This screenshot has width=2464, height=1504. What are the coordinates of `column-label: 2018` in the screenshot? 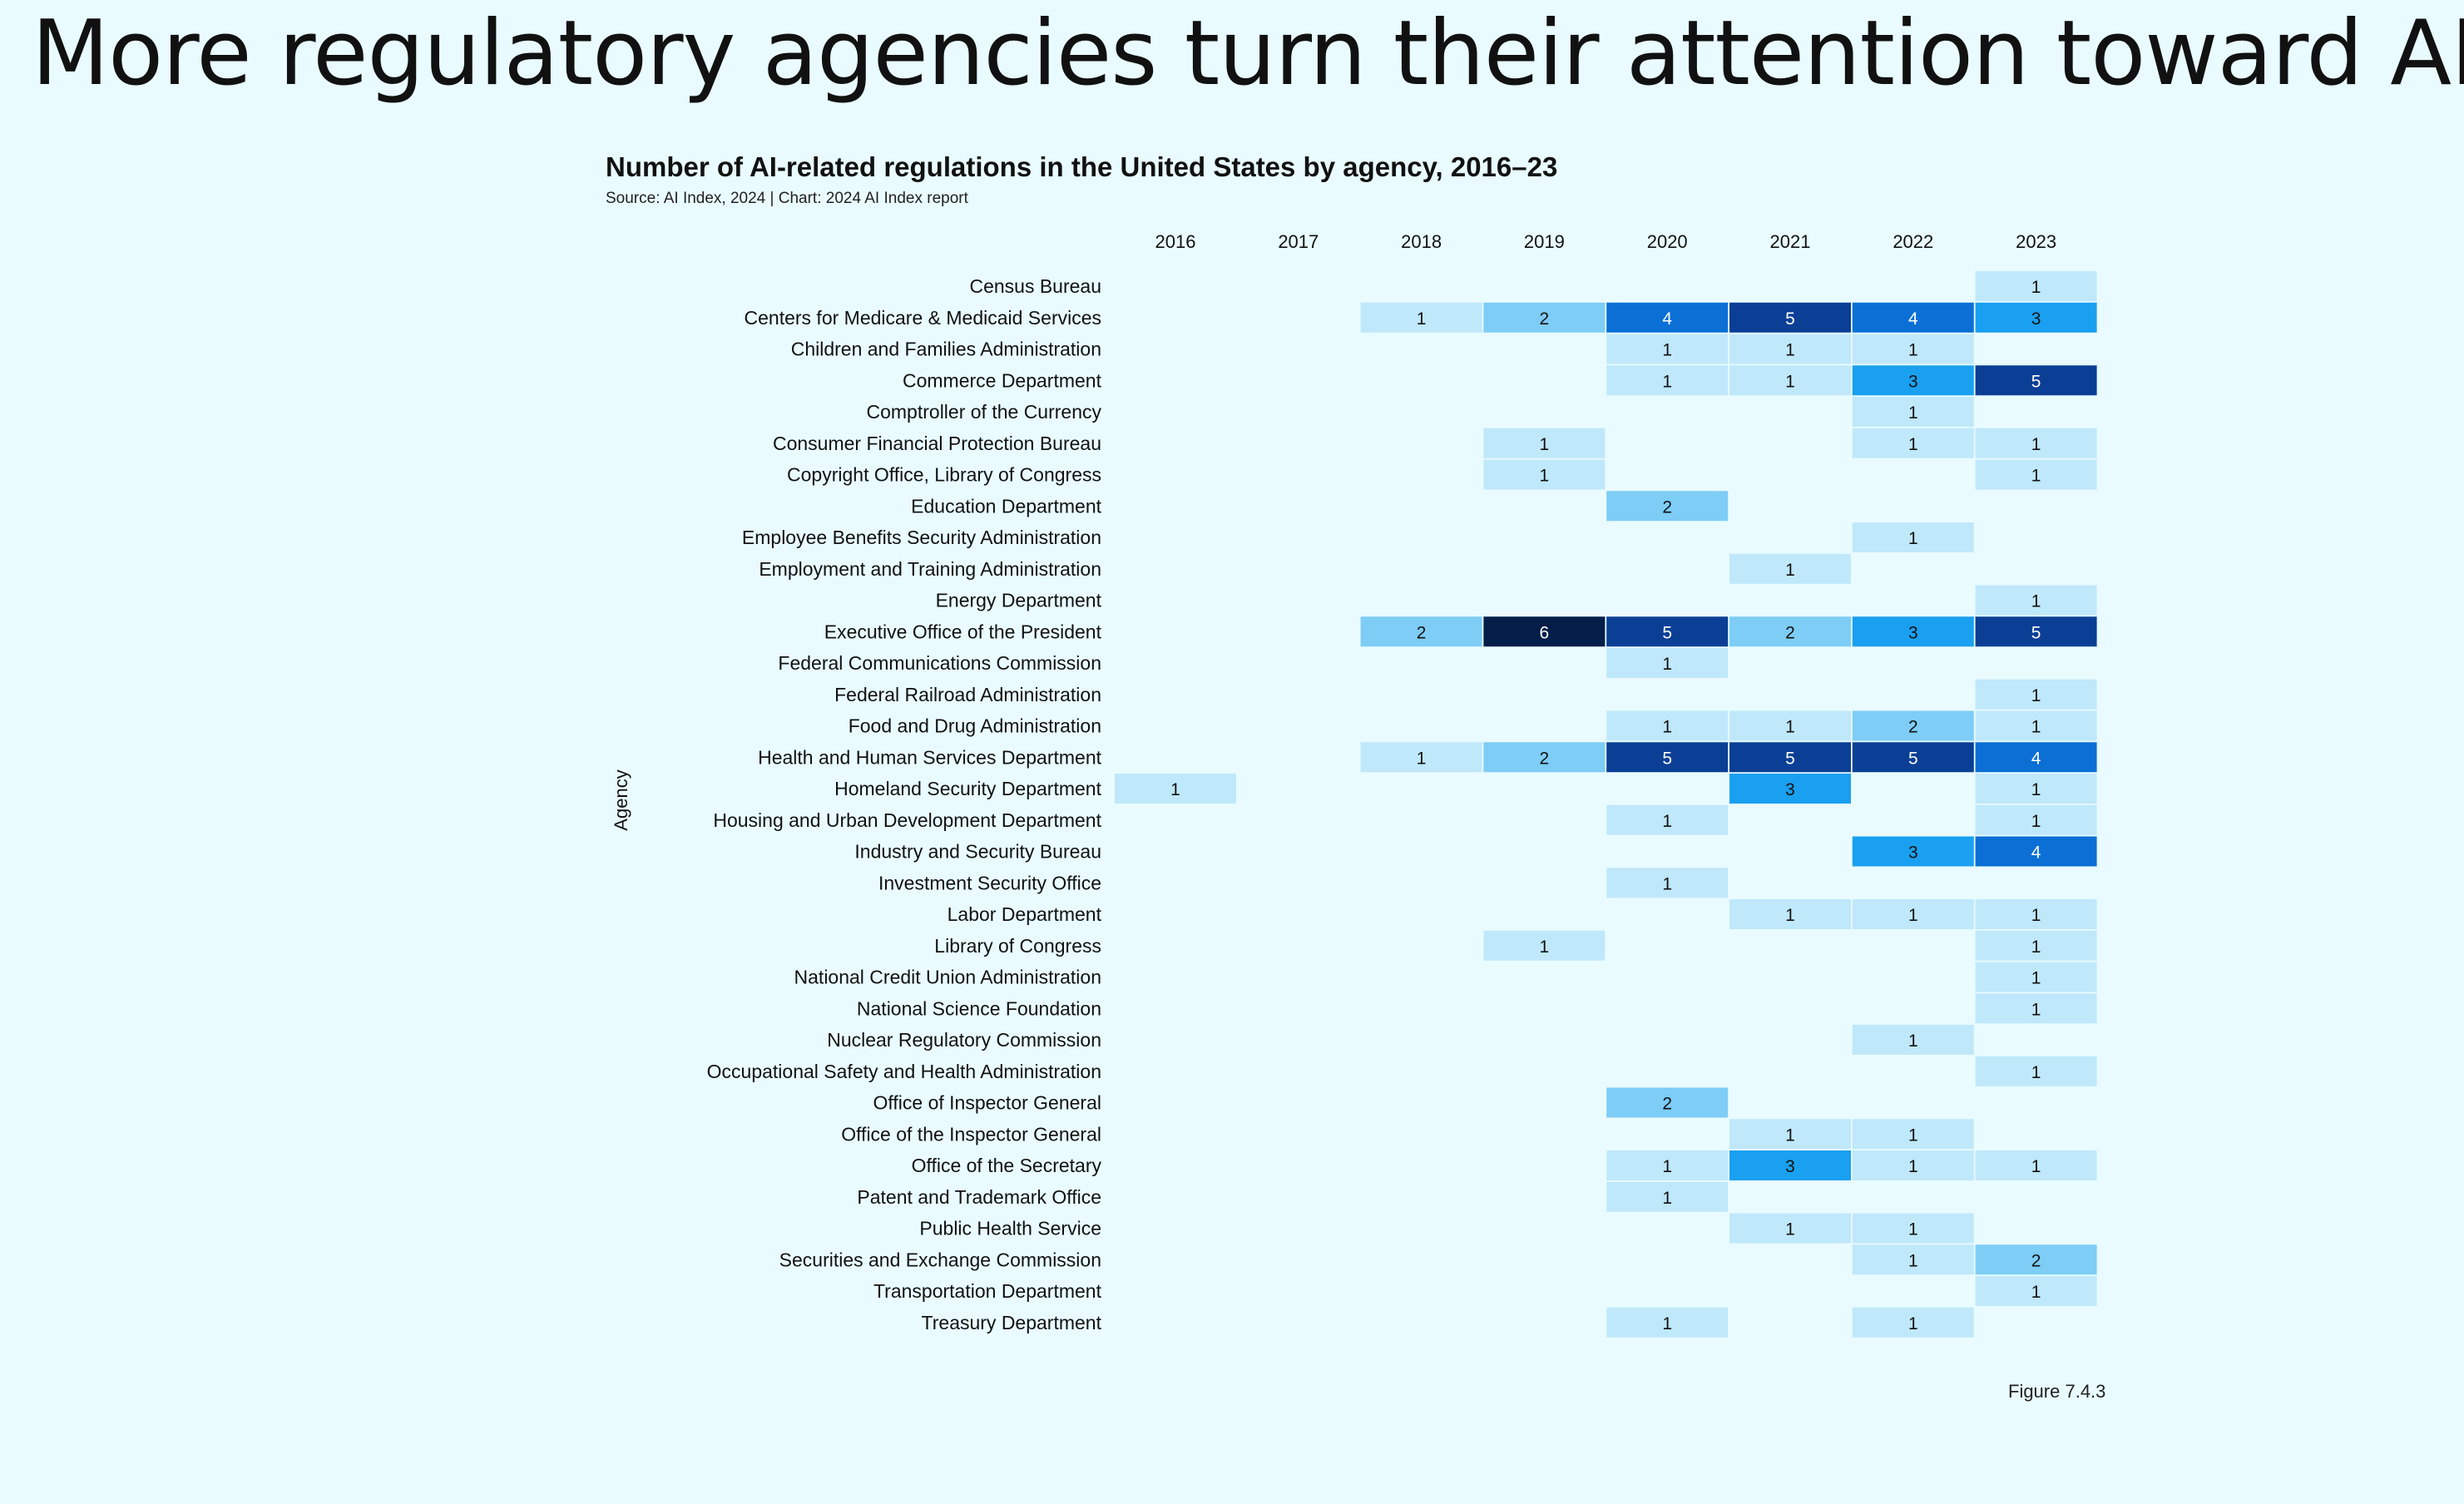 It's located at (1421, 241).